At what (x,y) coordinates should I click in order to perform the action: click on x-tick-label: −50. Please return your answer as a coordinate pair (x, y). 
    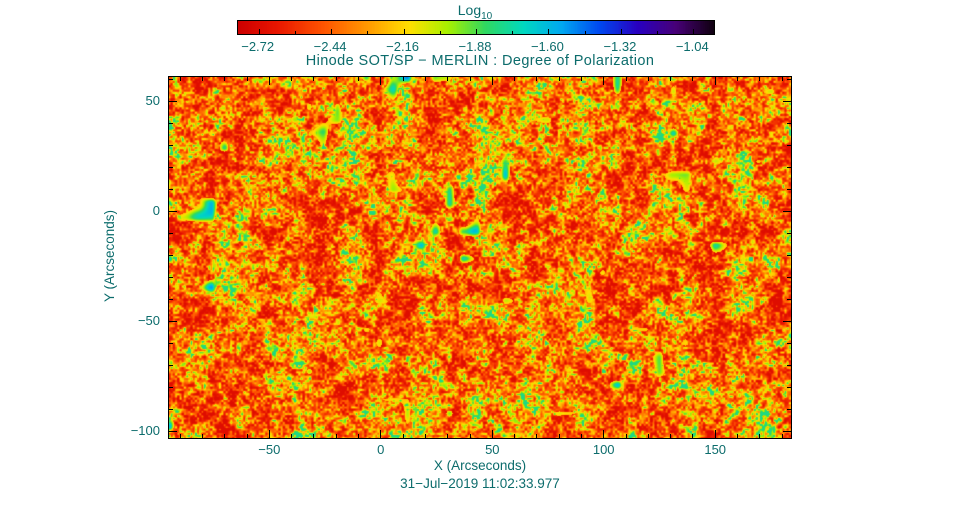
    Looking at the image, I should click on (269, 449).